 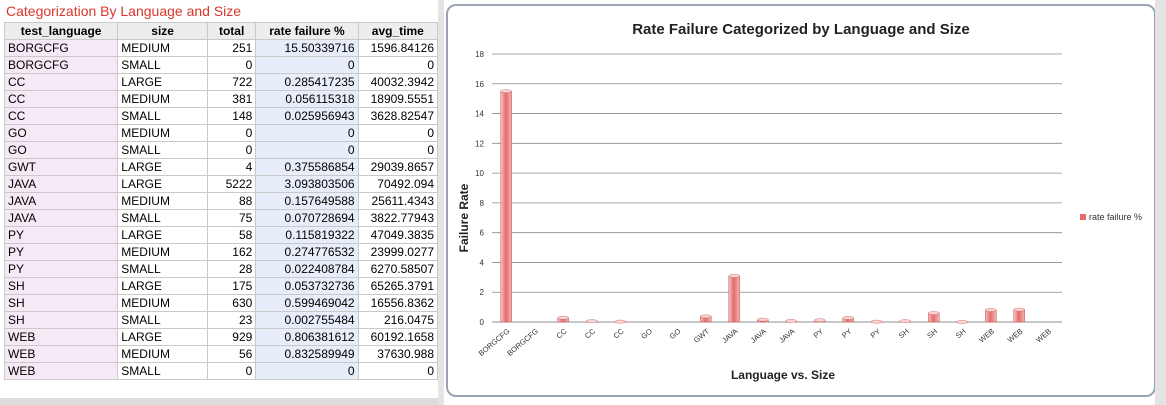 I want to click on cell-avg-time: 16556.8362, so click(x=398, y=303).